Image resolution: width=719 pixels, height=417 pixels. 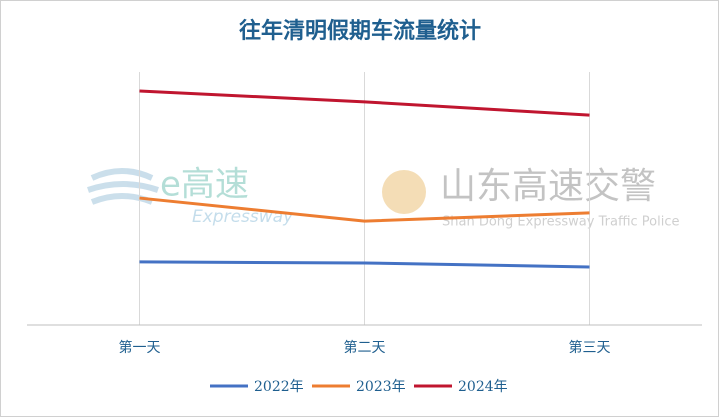 What do you see at coordinates (204, 185) in the screenshot?
I see `watermark-text: e高速` at bounding box center [204, 185].